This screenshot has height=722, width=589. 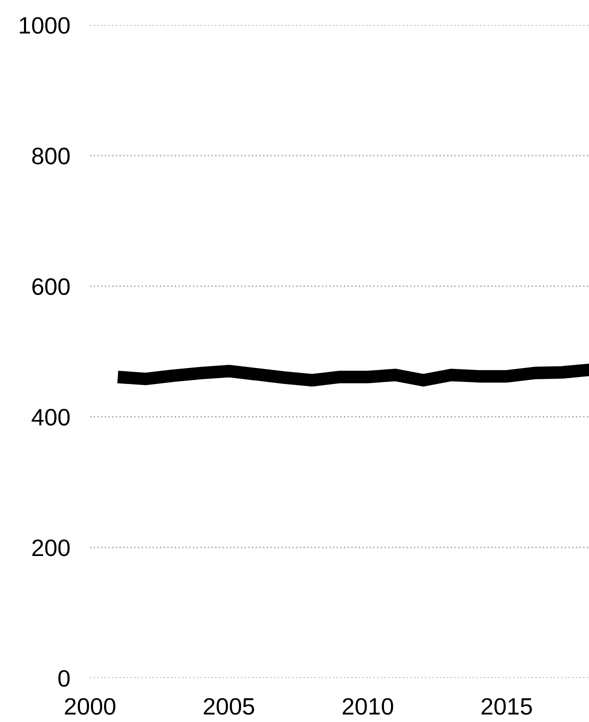 What do you see at coordinates (51, 156) in the screenshot?
I see `y-tick-label: 800` at bounding box center [51, 156].